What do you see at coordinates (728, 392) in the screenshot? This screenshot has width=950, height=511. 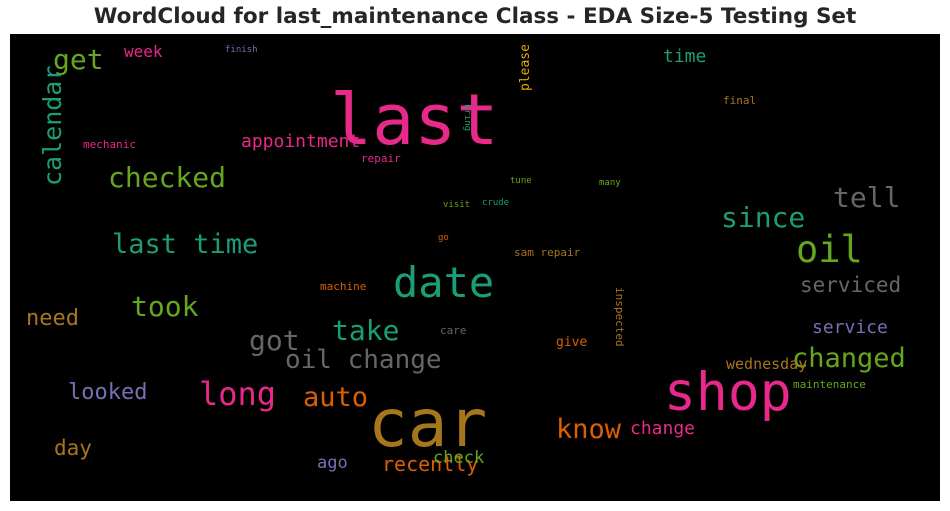 I see `word-shop: shop` at bounding box center [728, 392].